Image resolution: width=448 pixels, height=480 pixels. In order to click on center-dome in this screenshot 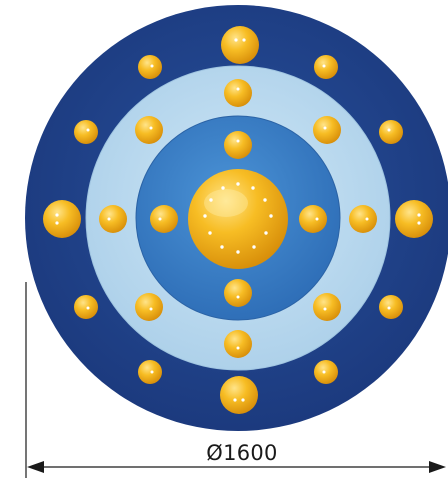, I will do `click(238, 219)`.